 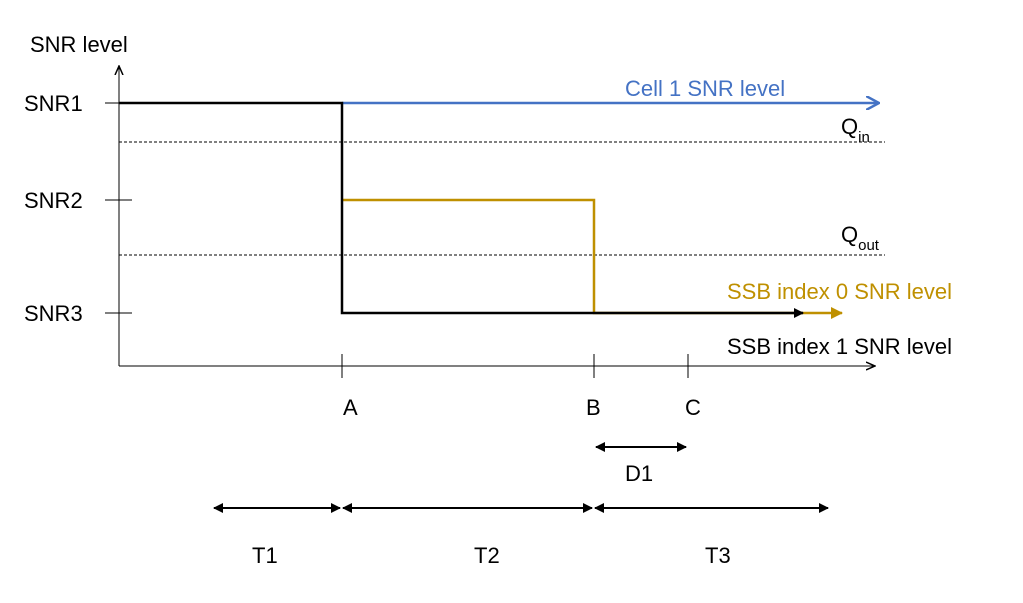 What do you see at coordinates (693, 407) in the screenshot?
I see `x-point-c-label: C` at bounding box center [693, 407].